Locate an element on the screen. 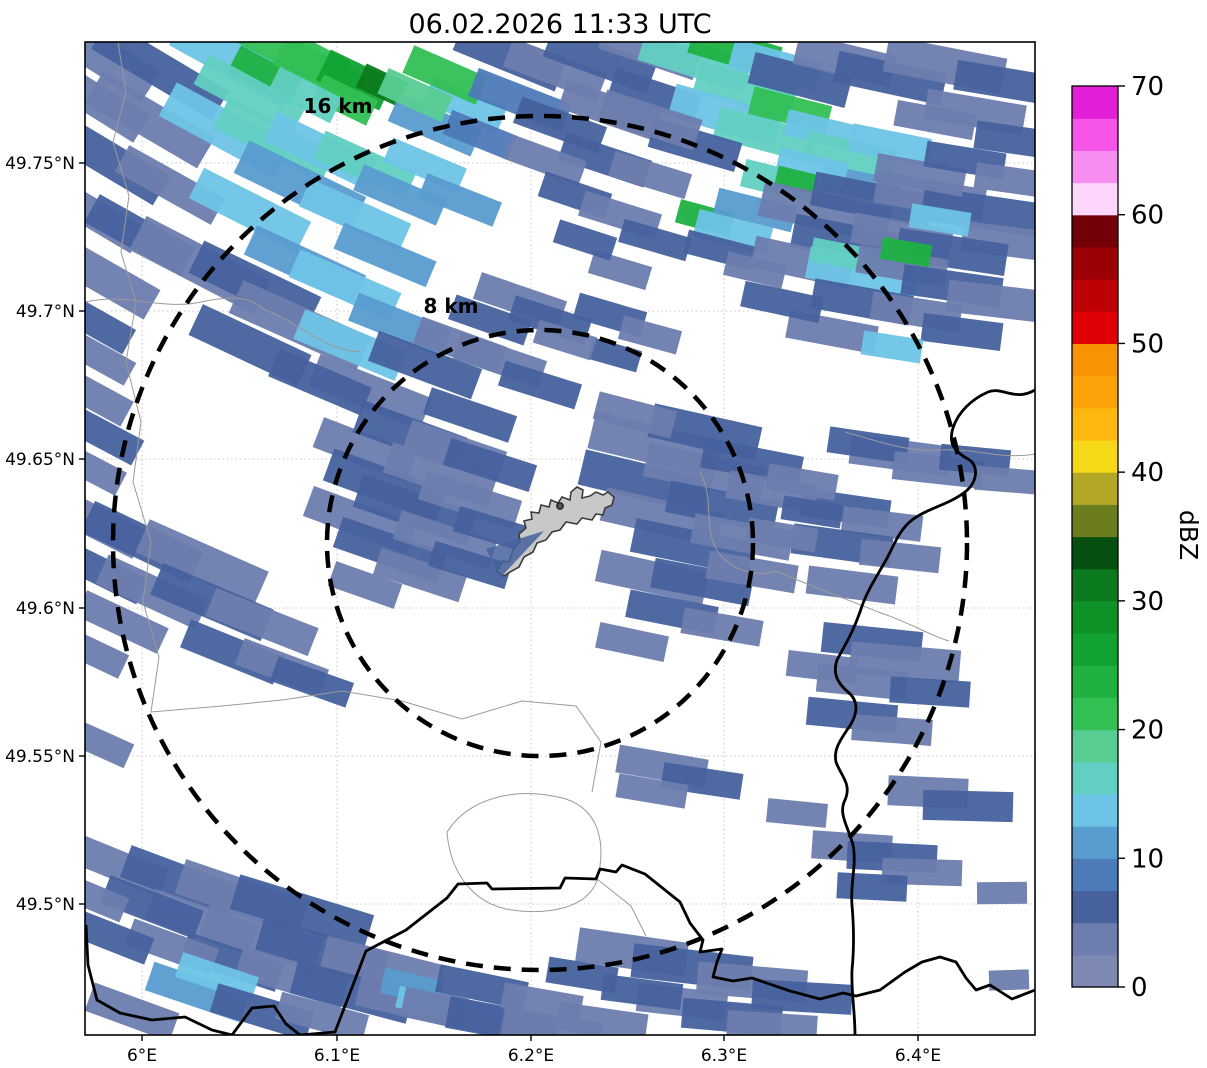  colorbar: 0 10 20 30 40 50 60 70 dBZ is located at coordinates (1137, 537).